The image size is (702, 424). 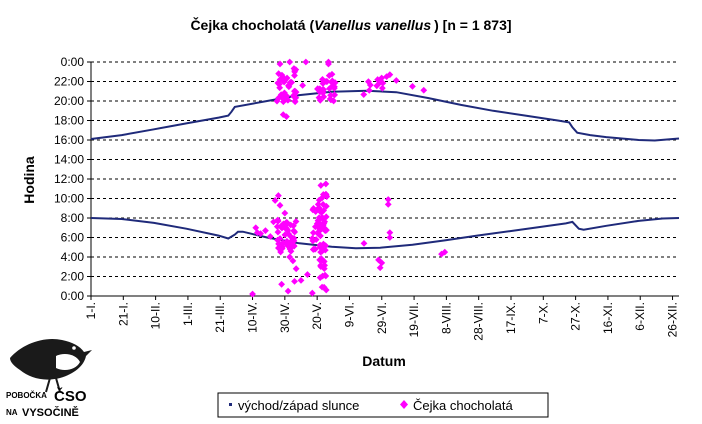 What do you see at coordinates (385, 115) in the screenshot?
I see `sunset-line` at bounding box center [385, 115].